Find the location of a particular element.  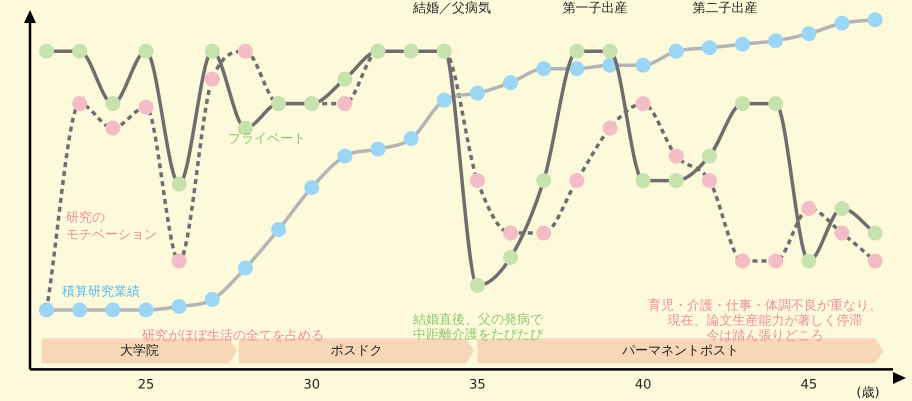

annotation: 研究がほぼ生活の全てを占める is located at coordinates (233, 336).